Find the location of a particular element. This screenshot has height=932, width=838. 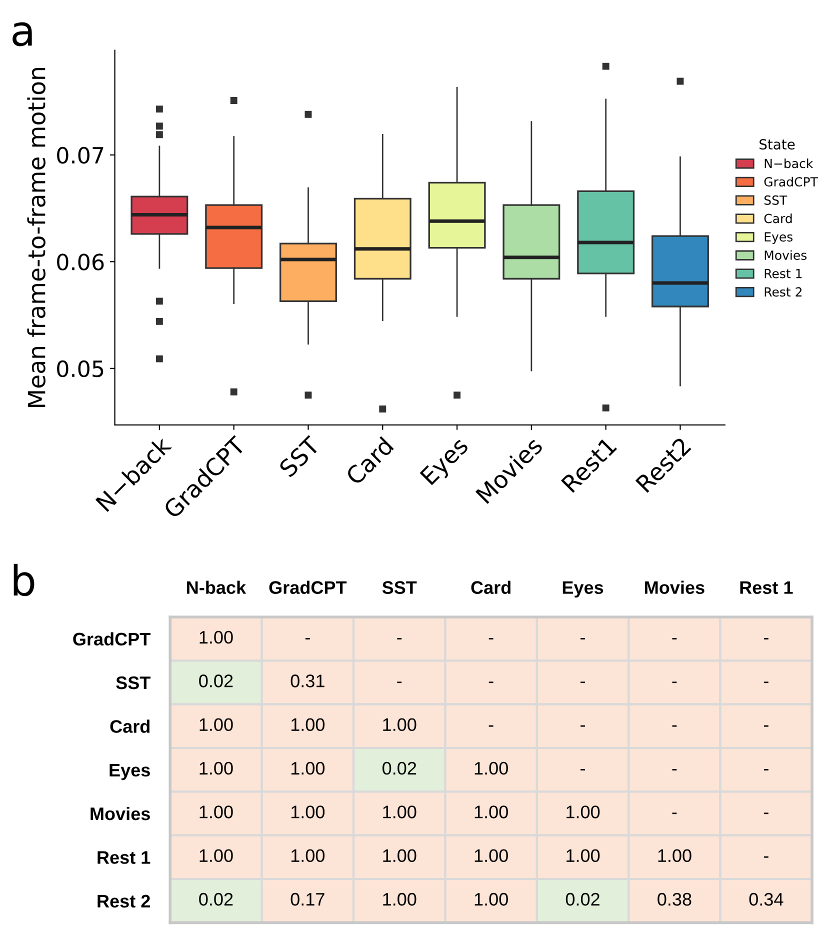

legend-title: State is located at coordinates (777, 144).